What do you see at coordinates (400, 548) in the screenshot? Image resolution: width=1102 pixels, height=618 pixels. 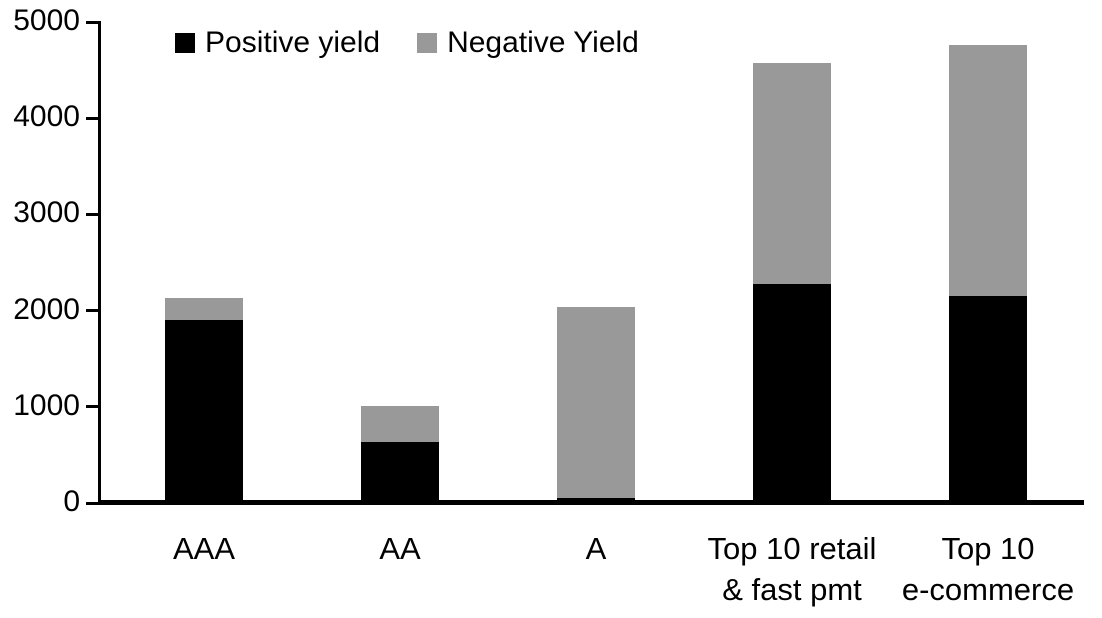 I see `x-axis-label-aa: AA` at bounding box center [400, 548].